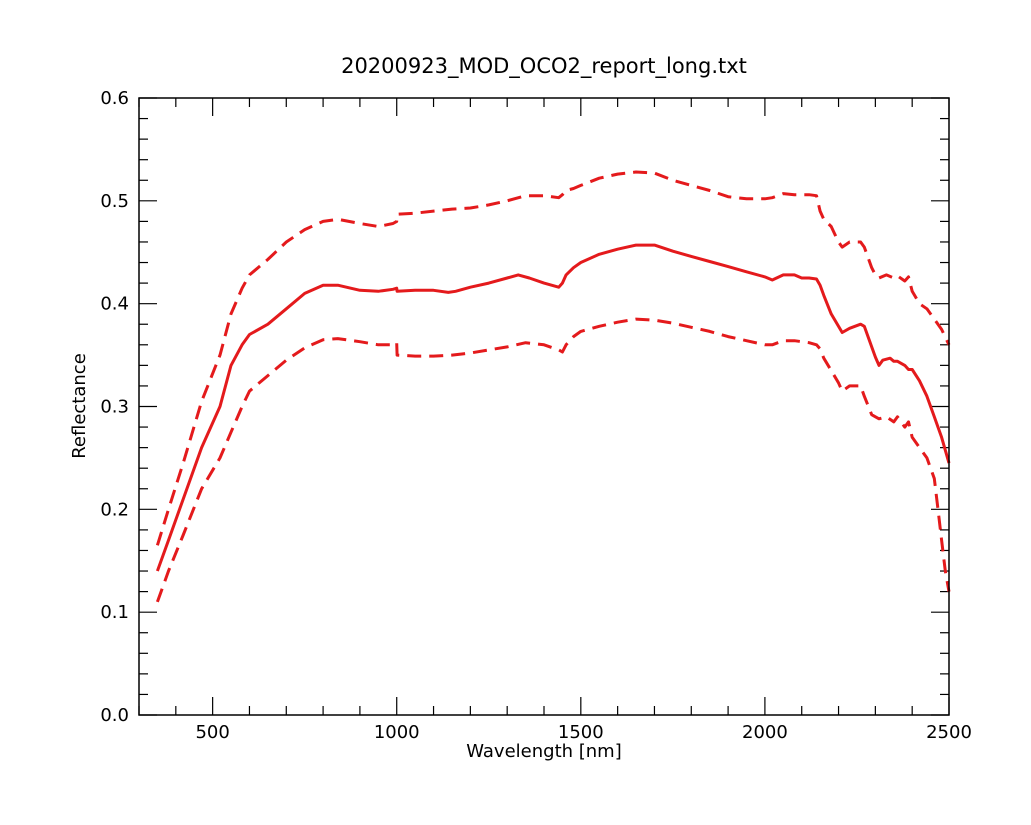  Describe the element at coordinates (114, 98) in the screenshot. I see `y-tick-label: 0.6` at that location.